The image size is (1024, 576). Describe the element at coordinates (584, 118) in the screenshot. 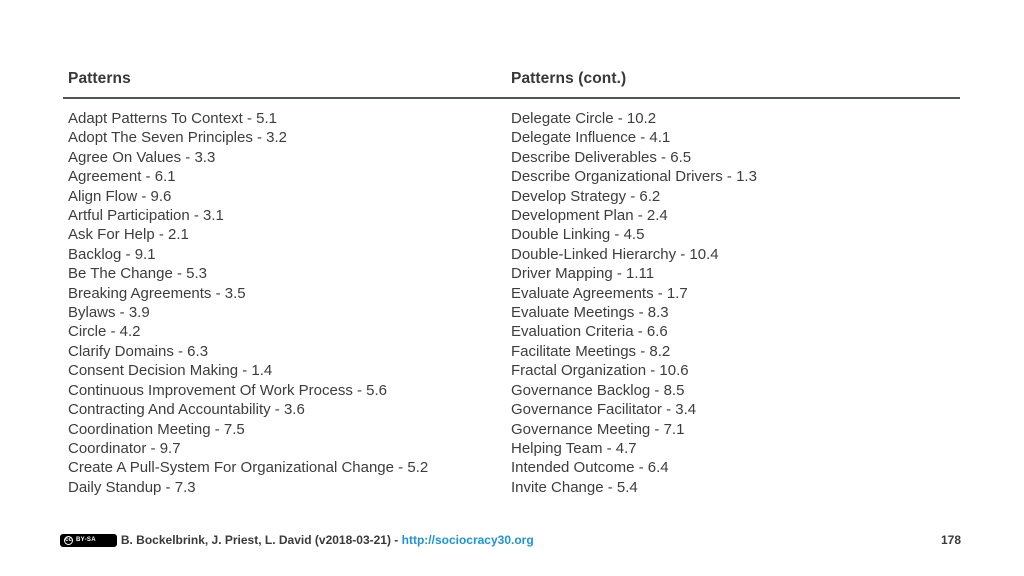

I see `pattern-list-item: Delegate Circle - 10.2` at that location.